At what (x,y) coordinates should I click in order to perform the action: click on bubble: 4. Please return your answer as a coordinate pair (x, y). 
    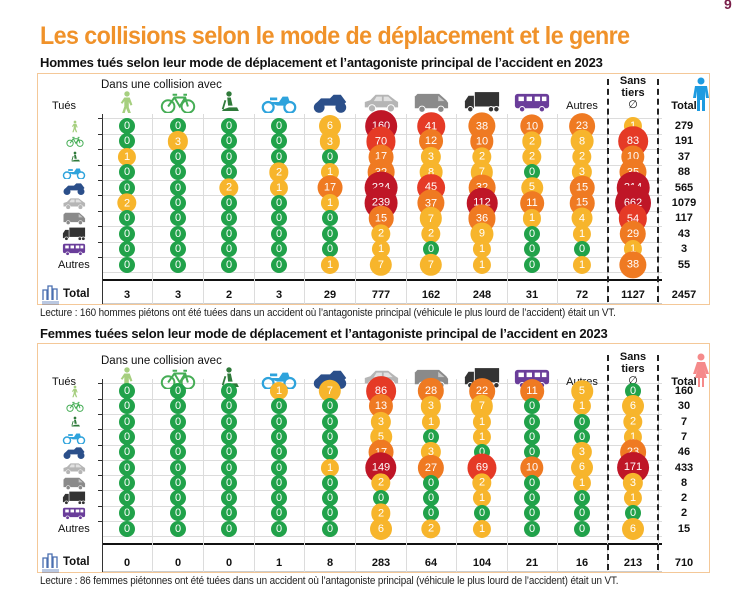
    Looking at the image, I should click on (582, 218).